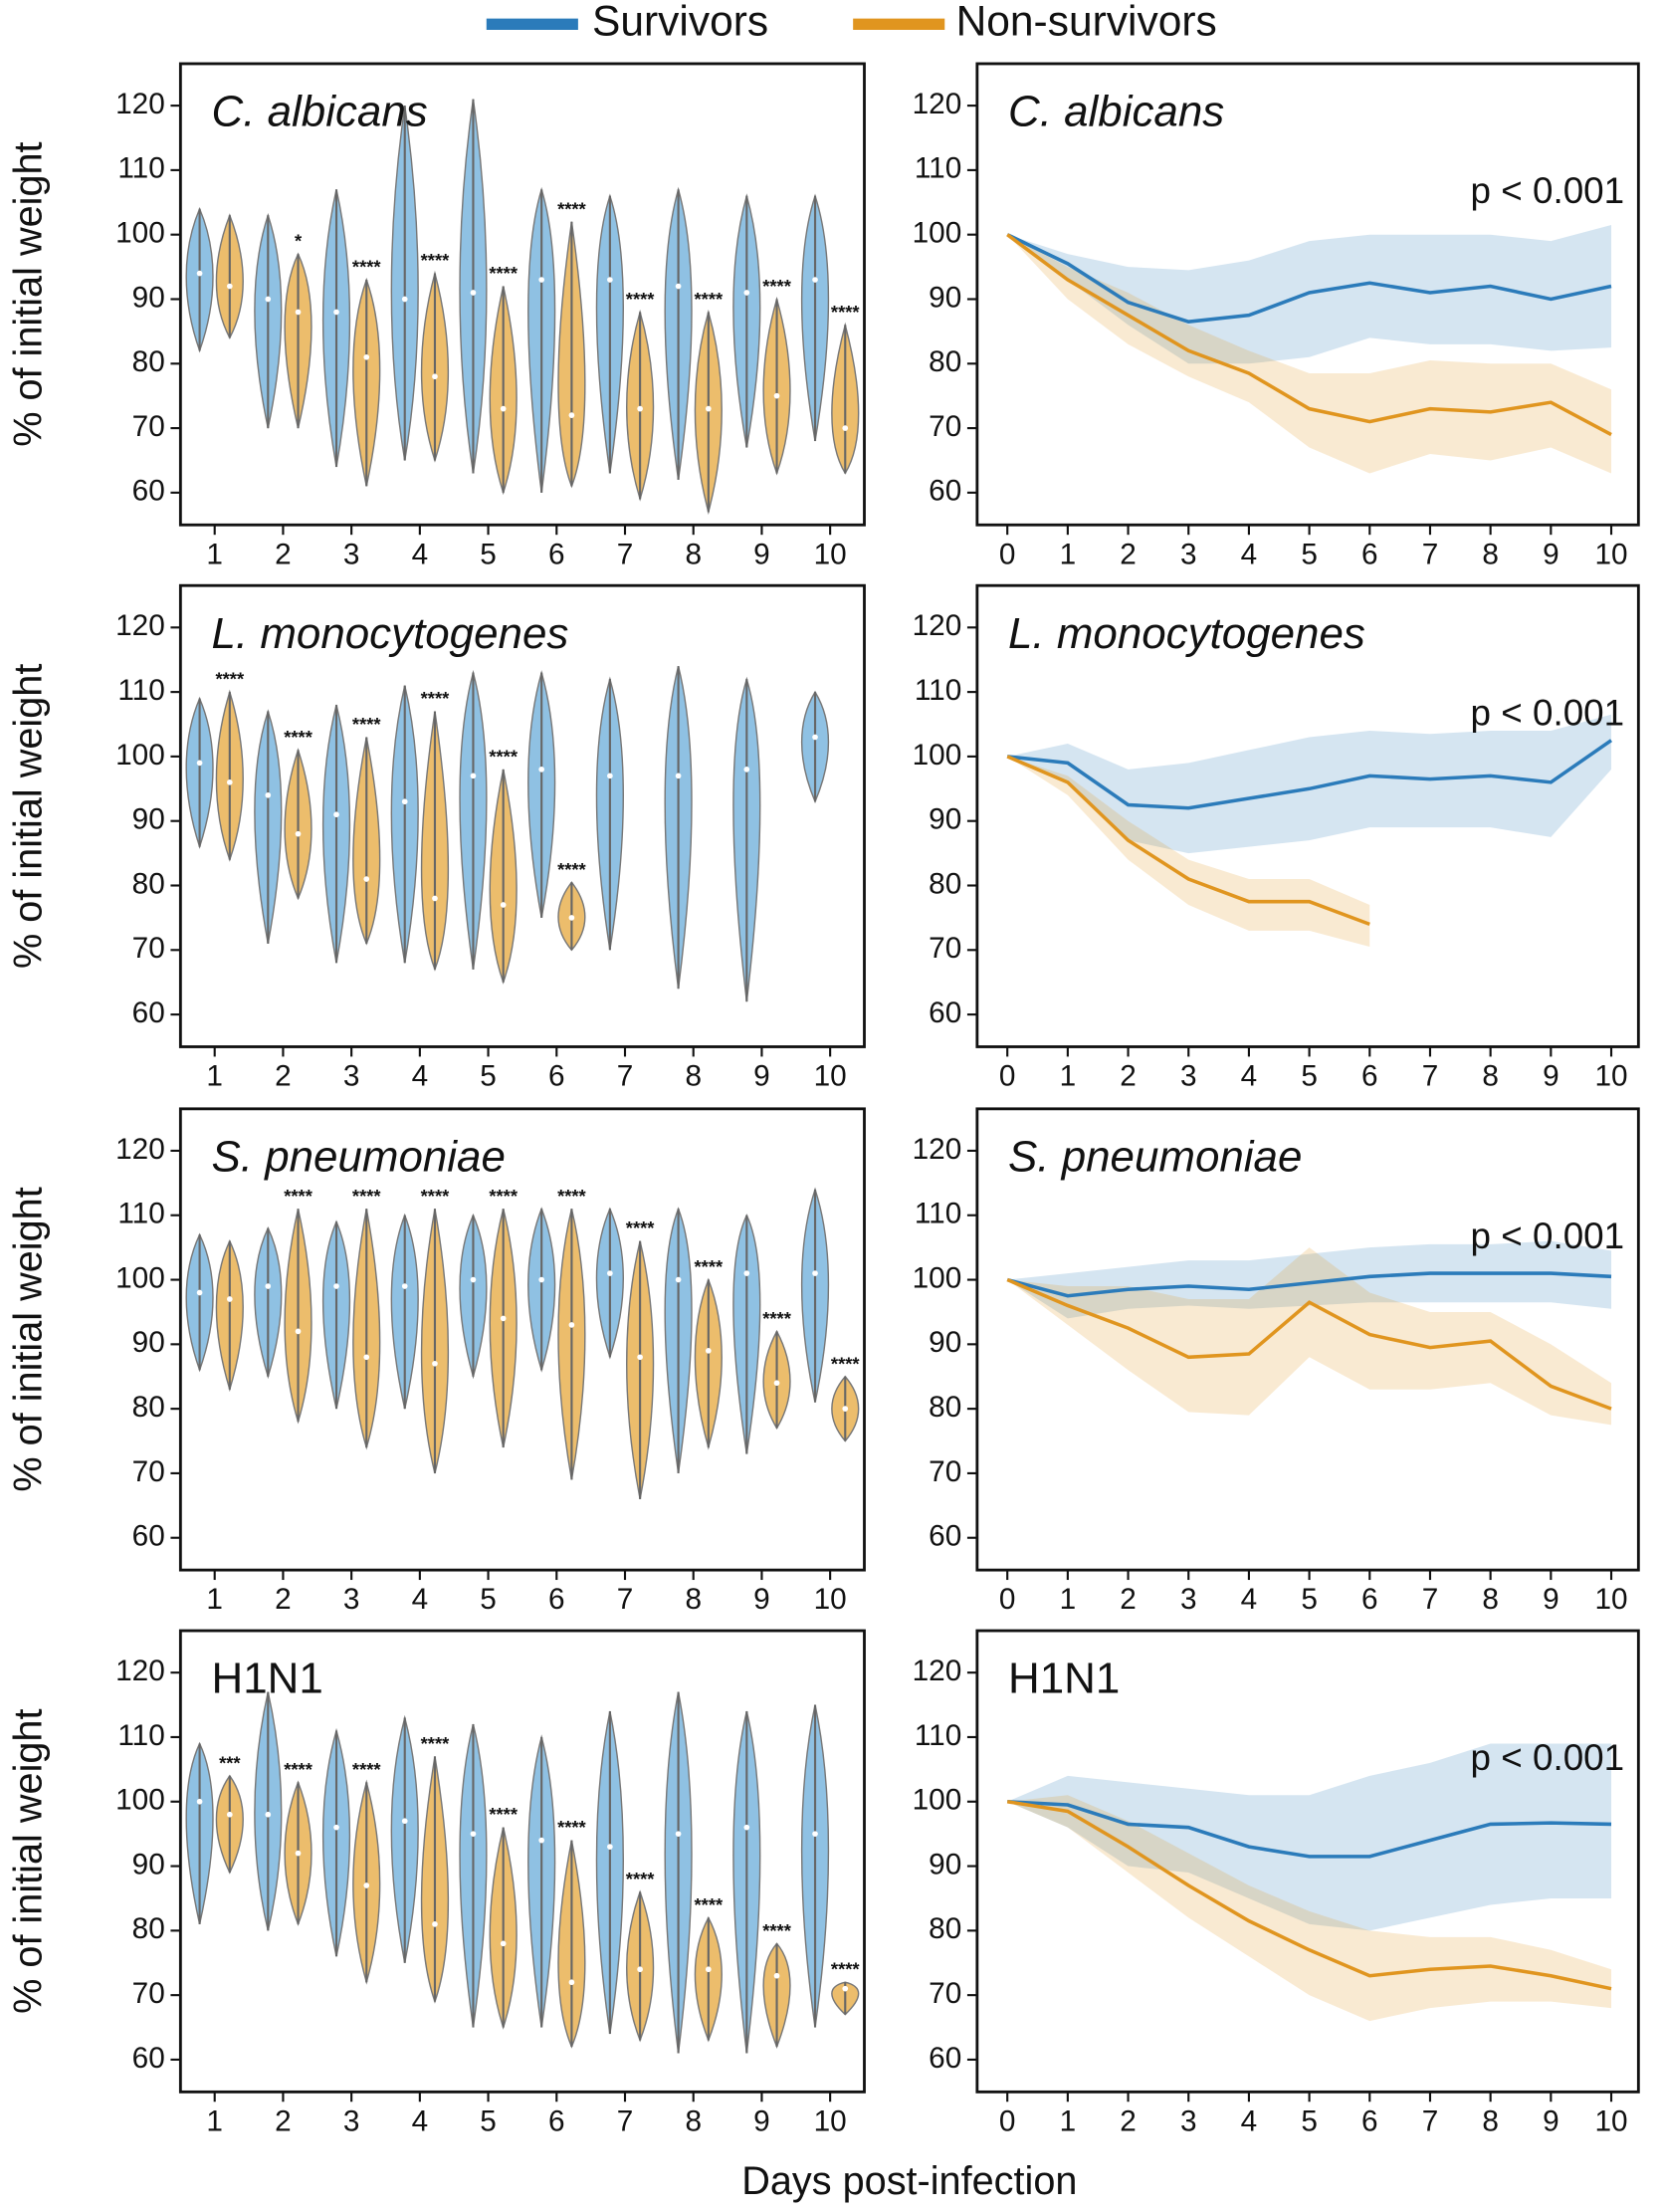 Image resolution: width=1661 pixels, height=2212 pixels. What do you see at coordinates (1307, 1861) in the screenshot?
I see `plot-frame` at bounding box center [1307, 1861].